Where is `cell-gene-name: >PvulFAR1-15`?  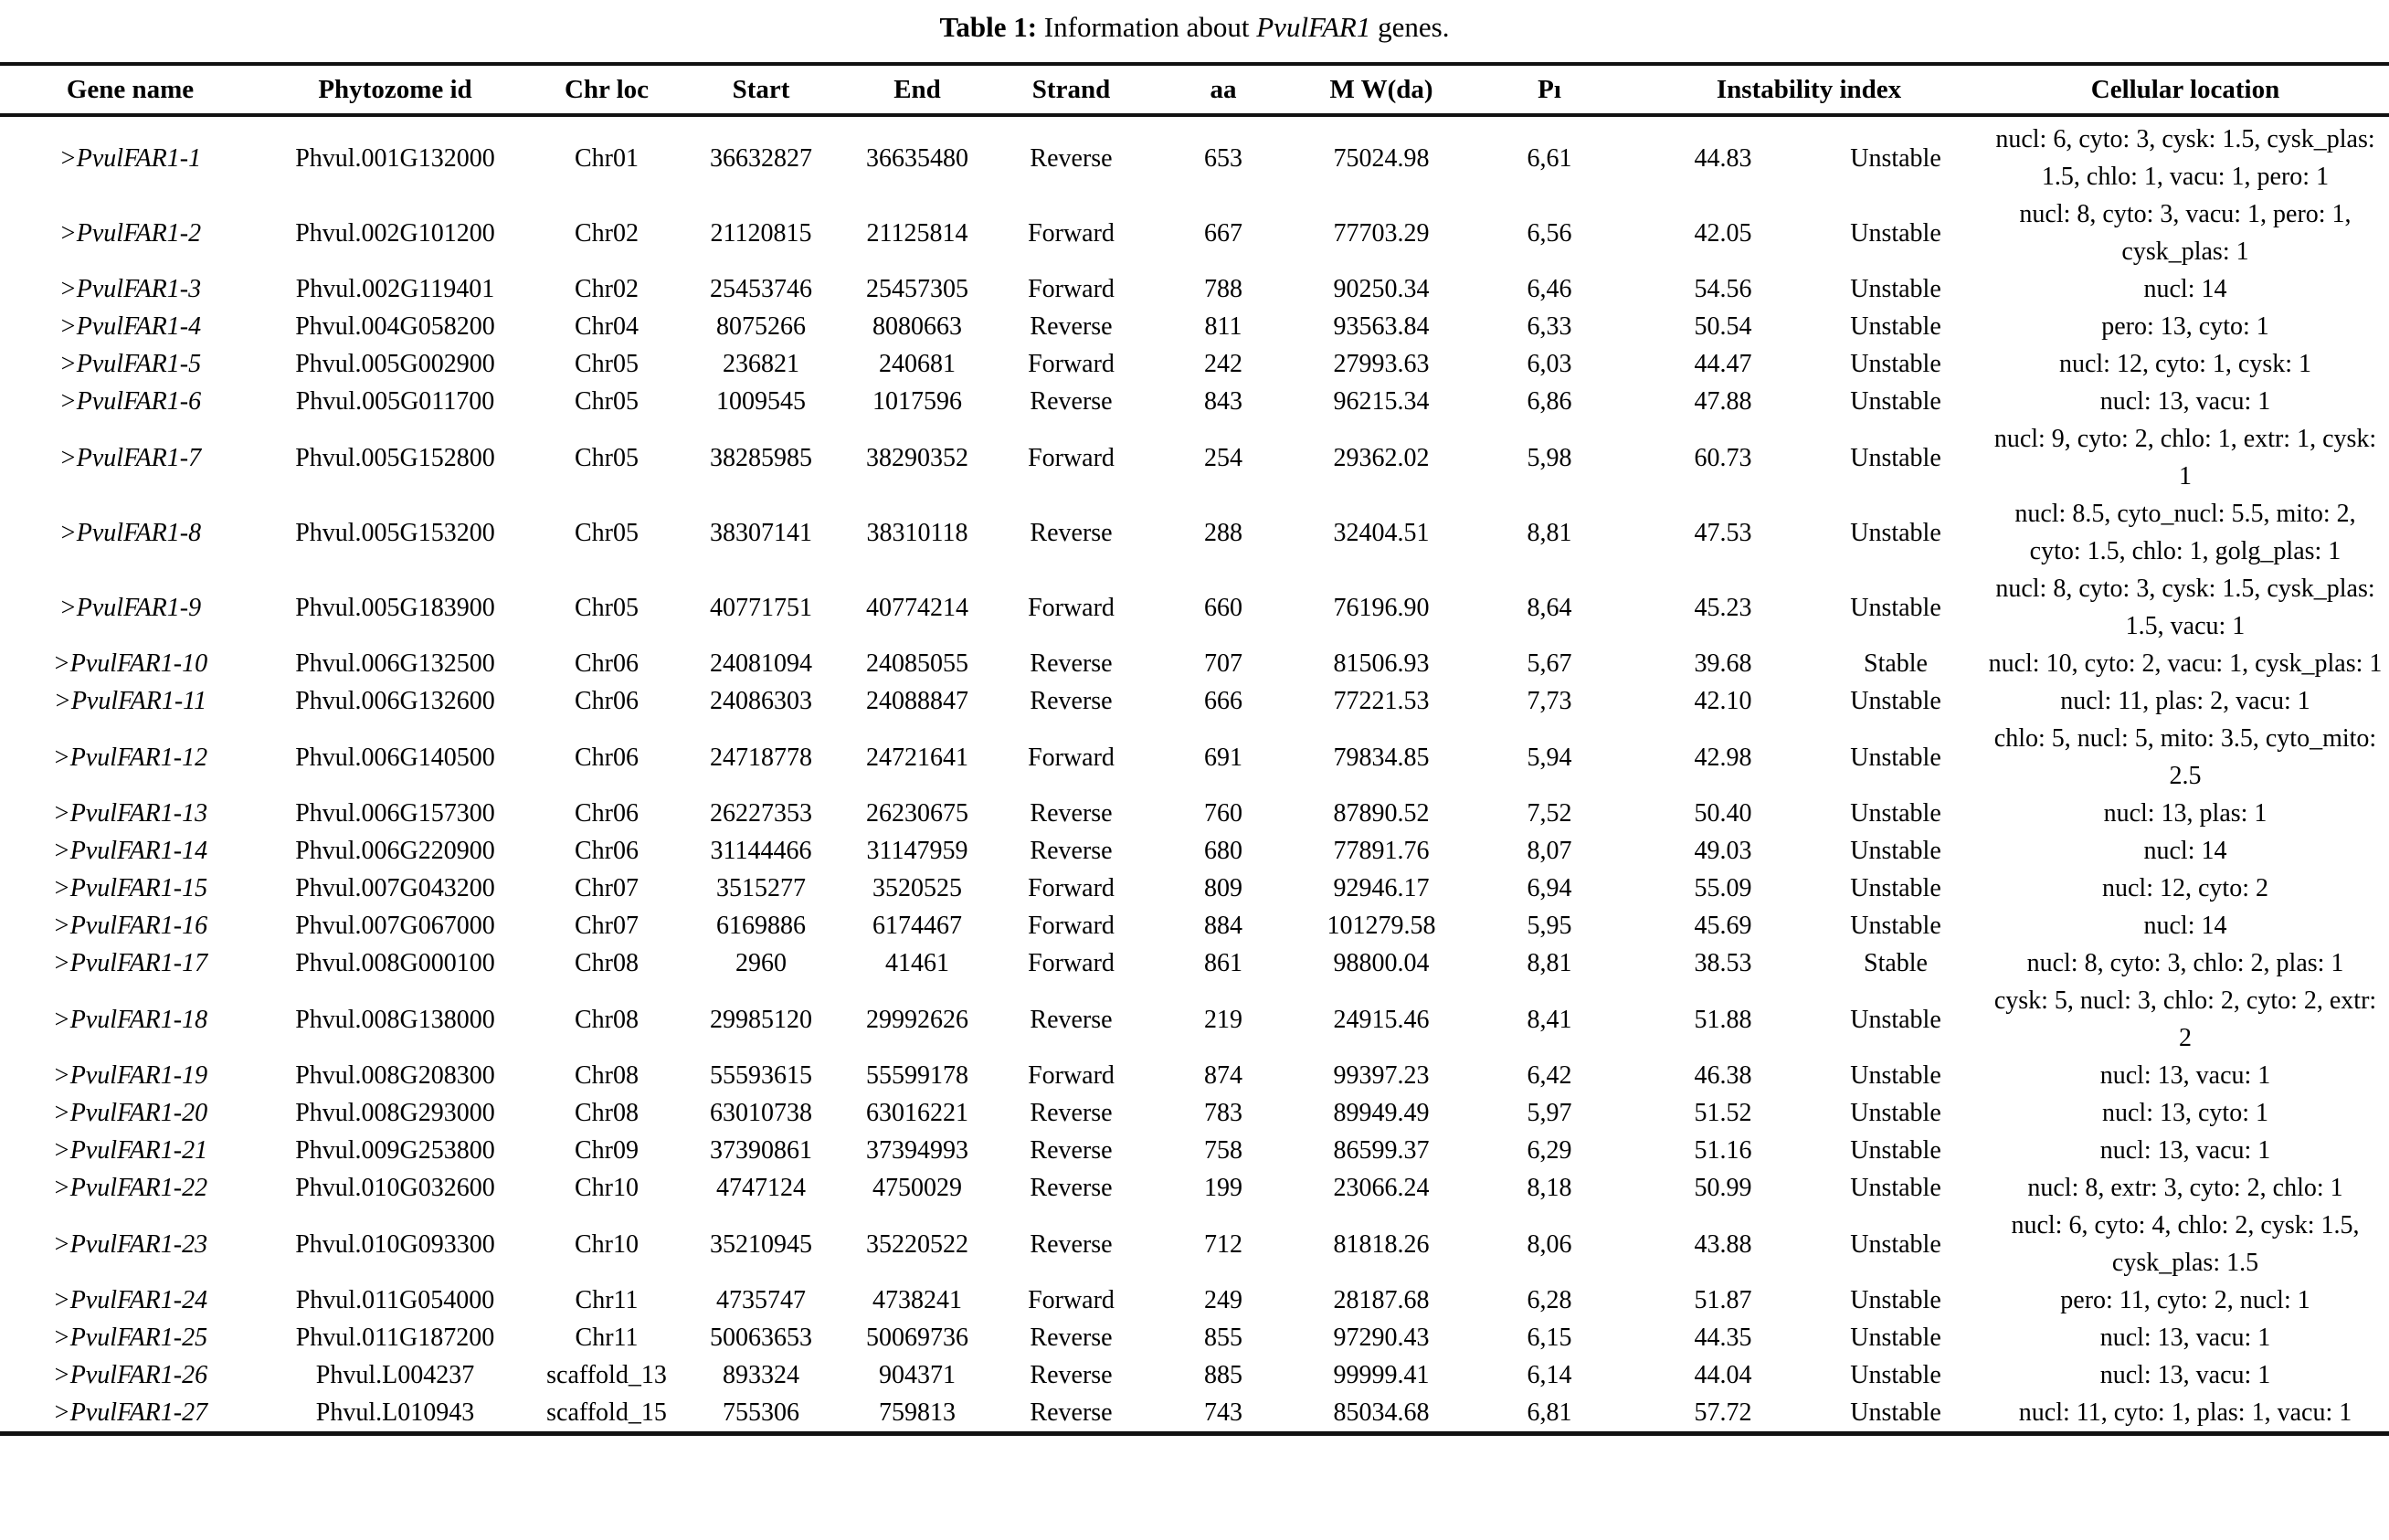
cell-gene-name: >PvulFAR1-15 is located at coordinates (130, 888).